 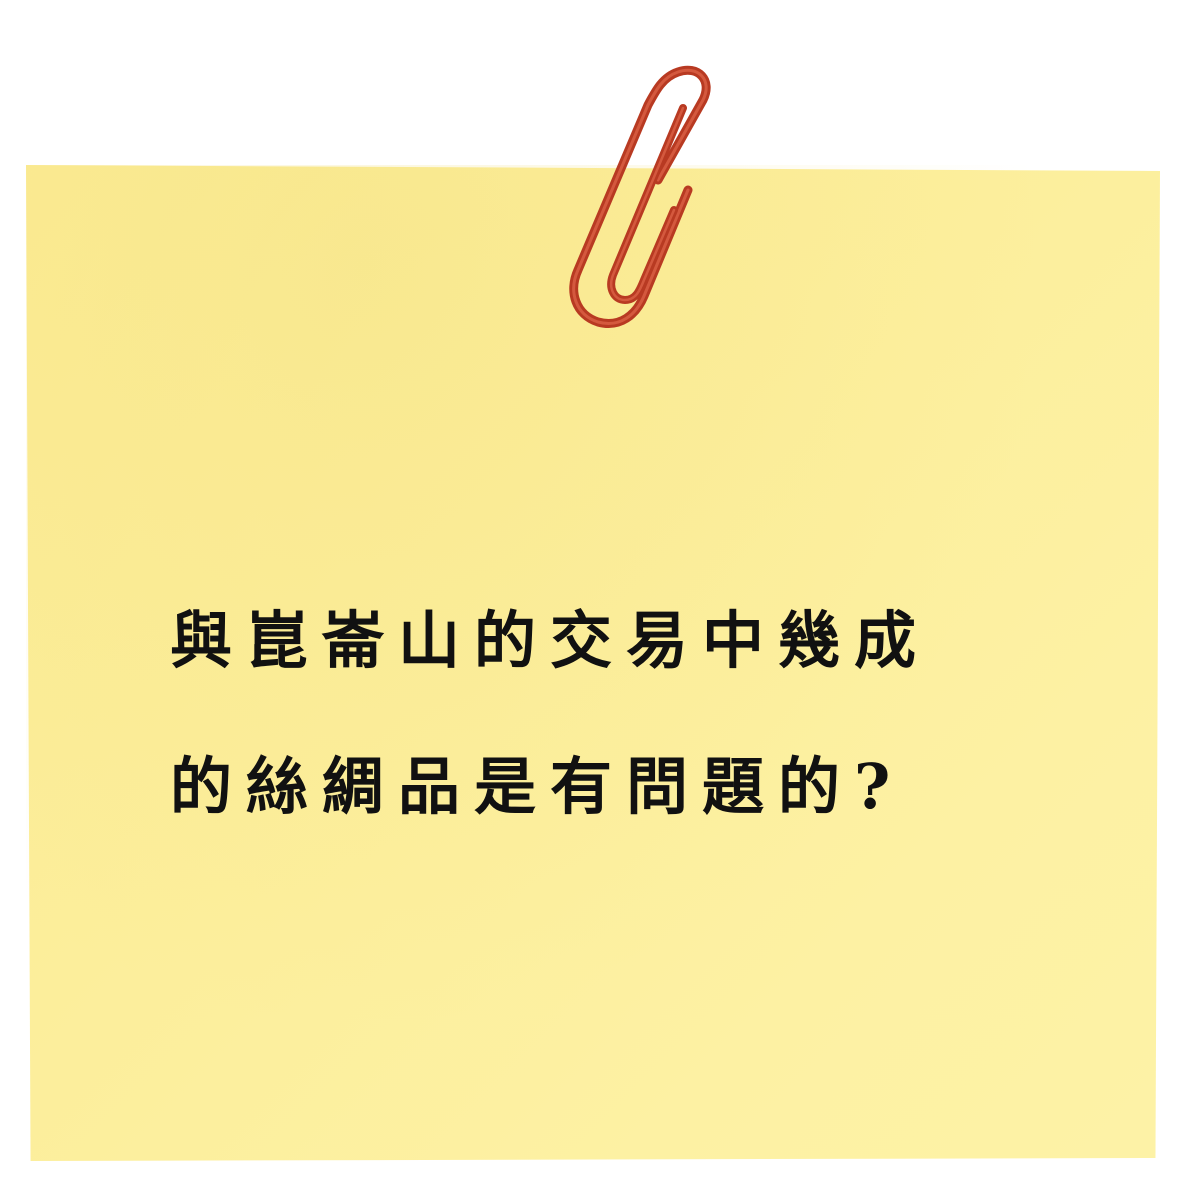 What do you see at coordinates (537, 786) in the screenshot?
I see `note-line-2: 的絲綢品是有問題的?` at bounding box center [537, 786].